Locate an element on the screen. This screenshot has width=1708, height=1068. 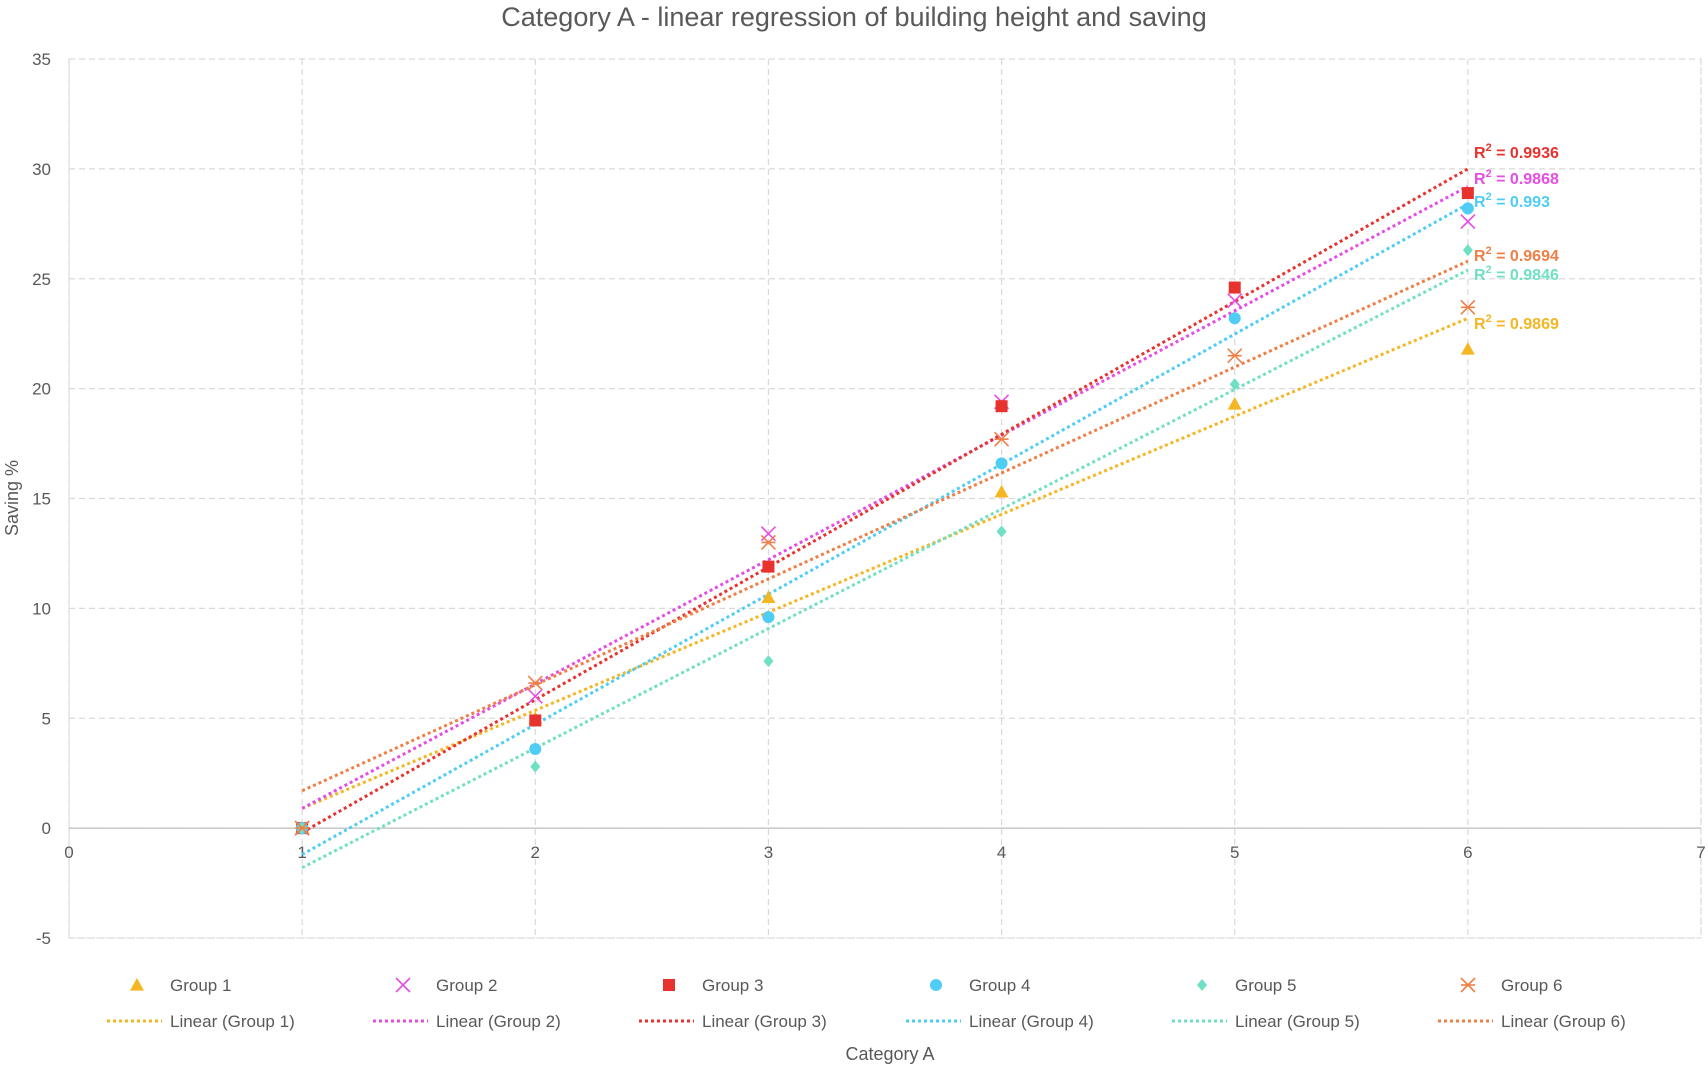
y-tick-label: 35 is located at coordinates (41, 59).